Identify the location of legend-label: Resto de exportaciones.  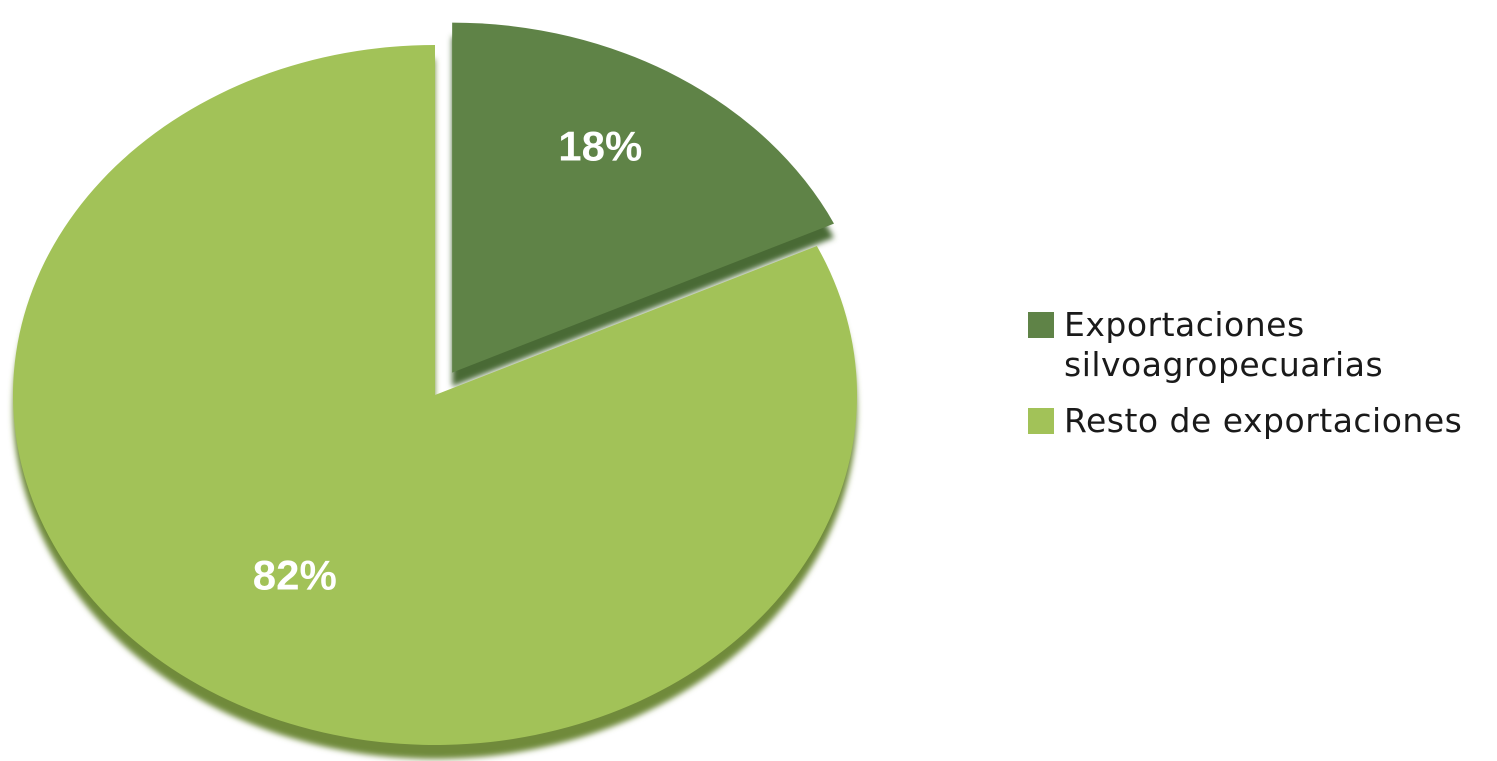
(1263, 420).